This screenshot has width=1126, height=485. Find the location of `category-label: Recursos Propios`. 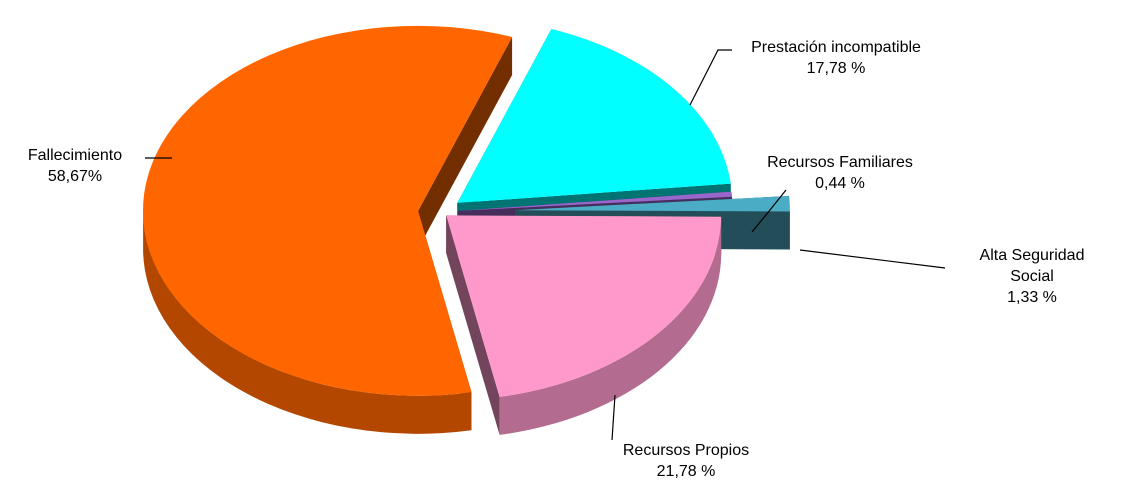

category-label: Recursos Propios is located at coordinates (686, 450).